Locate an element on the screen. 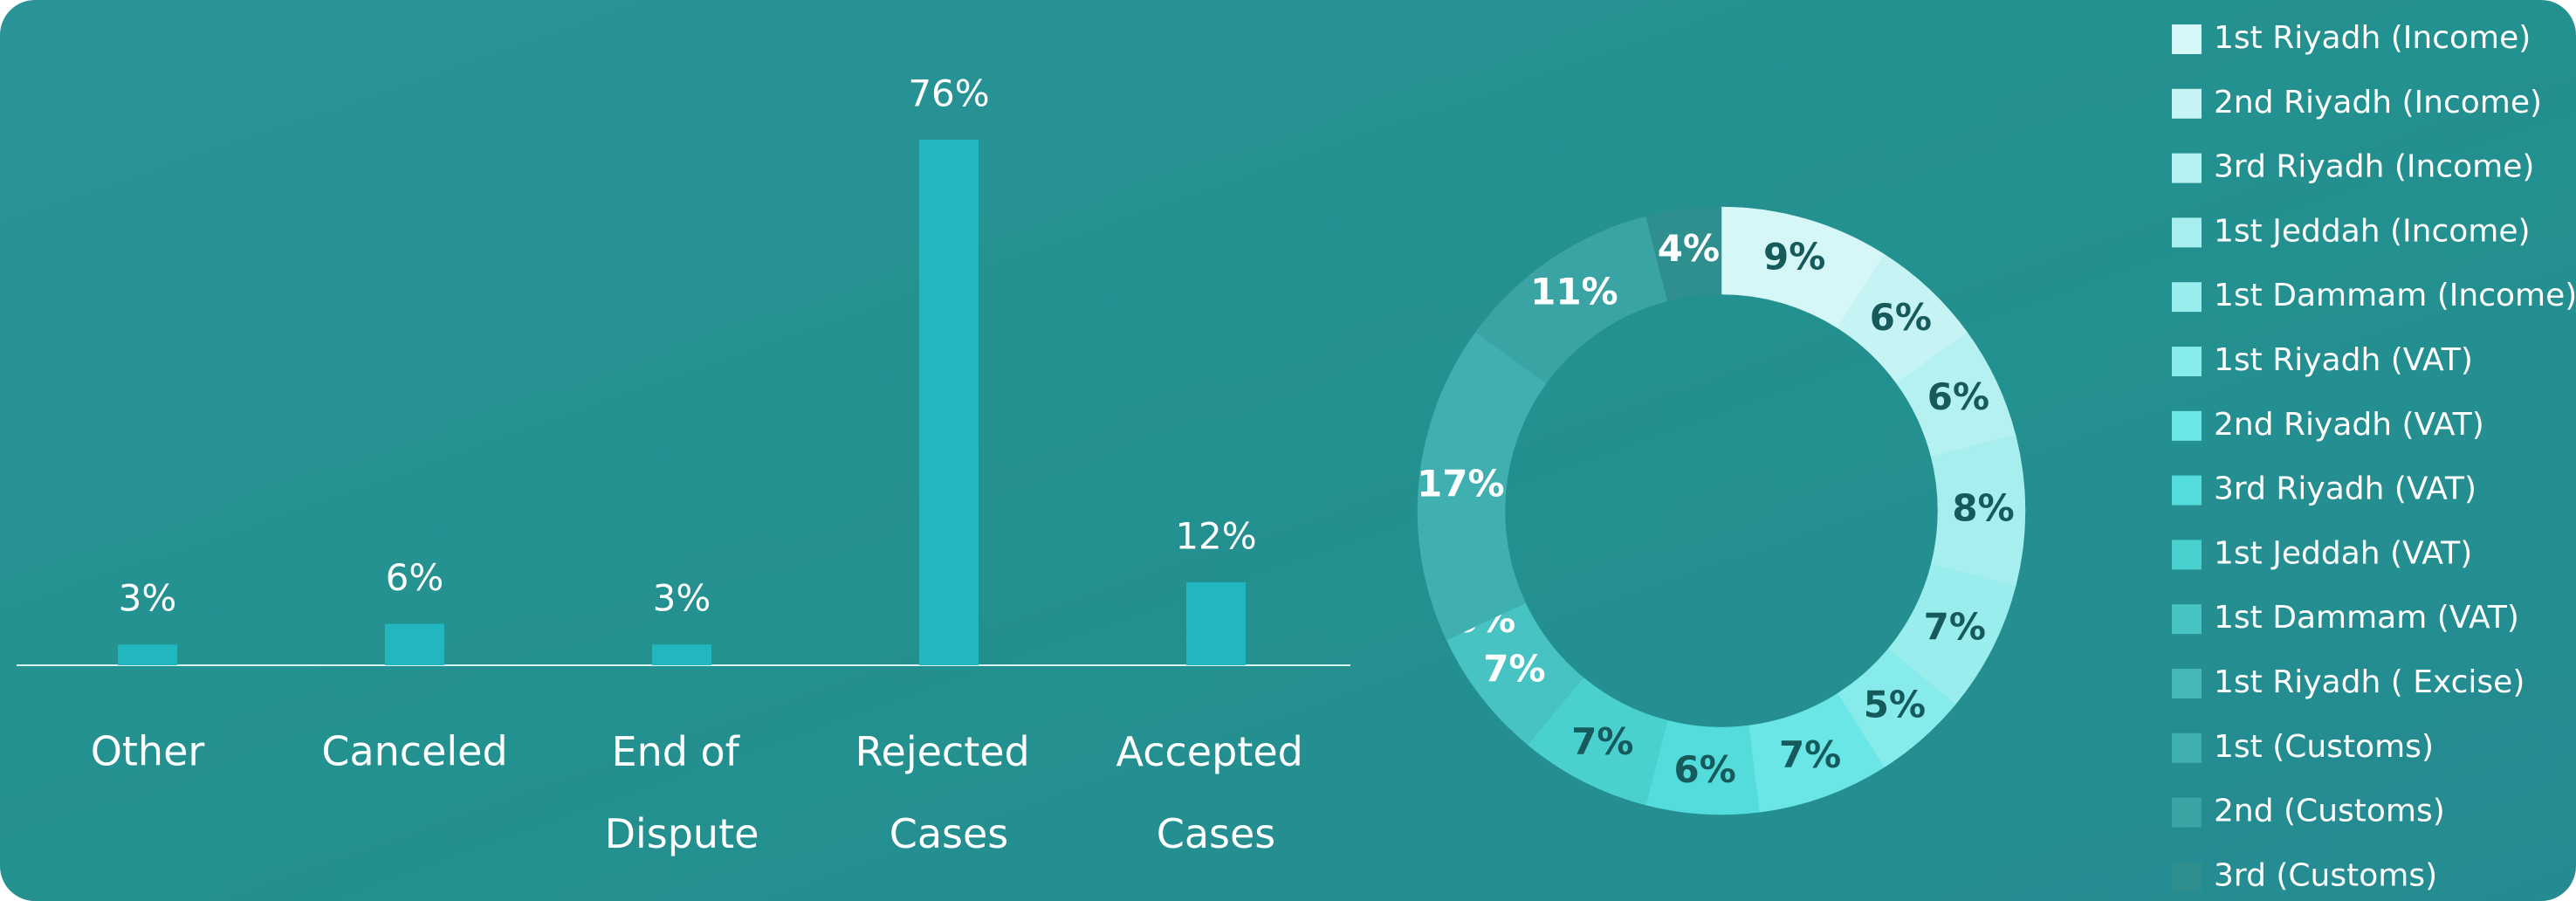  legend-label: 2nd (Customs) is located at coordinates (2330, 811).